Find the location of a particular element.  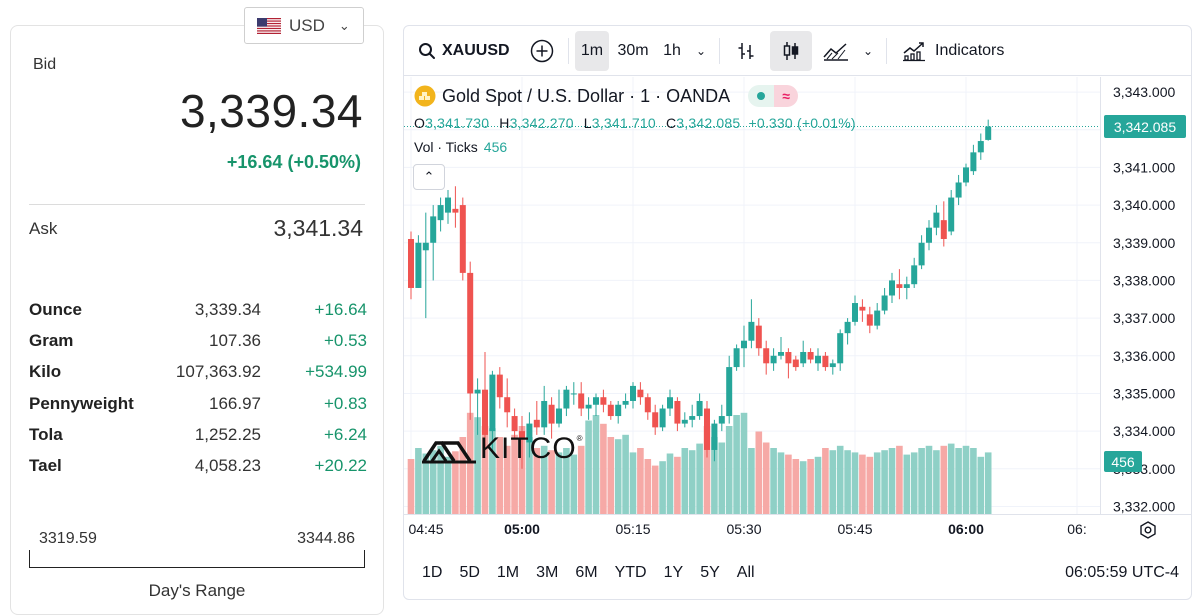

unit-change: +16.64 is located at coordinates (340, 309).